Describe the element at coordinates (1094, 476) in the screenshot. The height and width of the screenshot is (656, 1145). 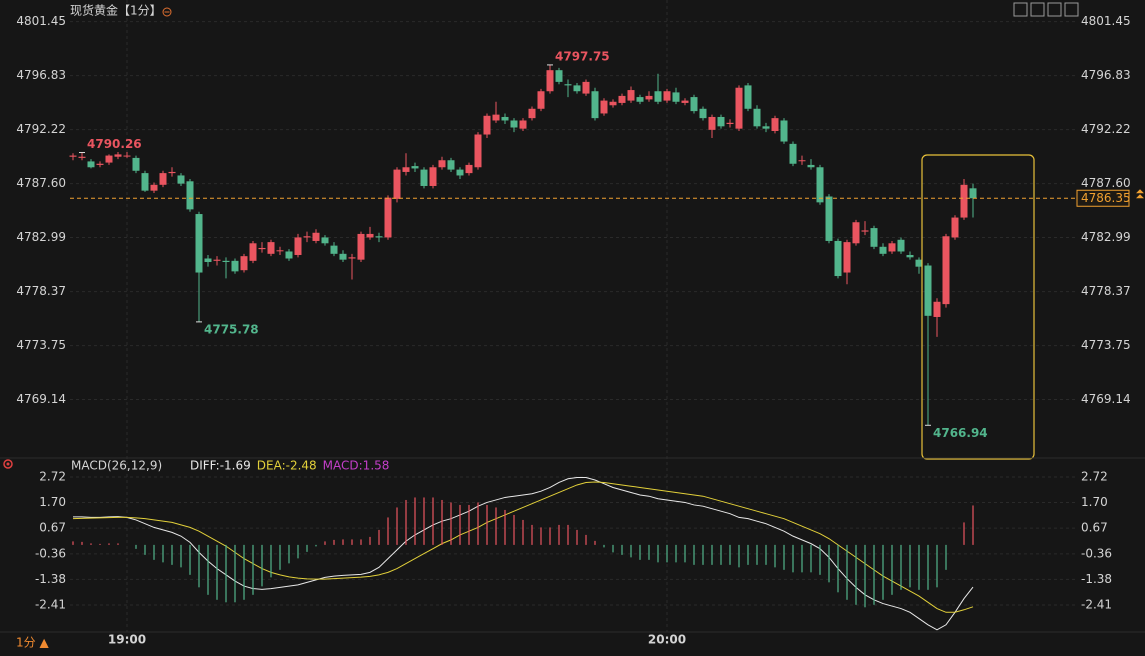
I see `y-tick-label-right: 2.72` at that location.